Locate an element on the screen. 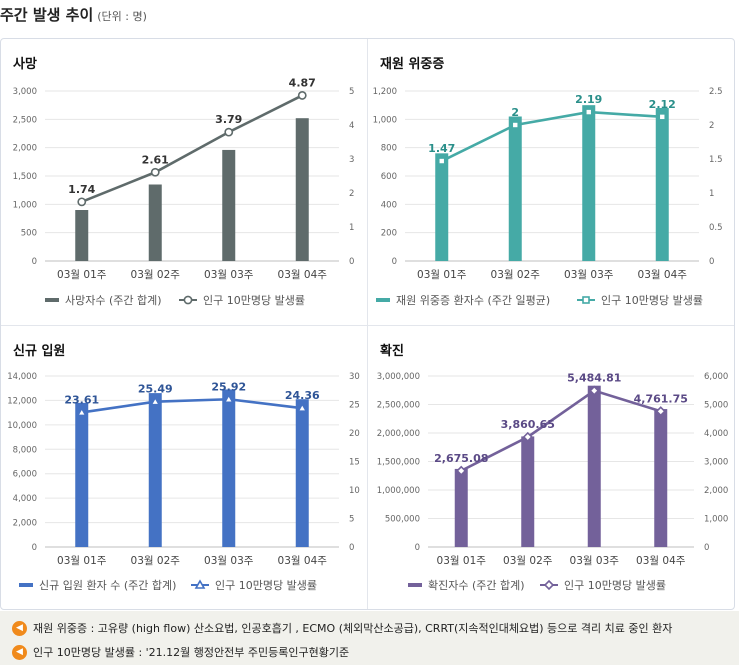  y2-tick-label: 4,000 is located at coordinates (716, 434).